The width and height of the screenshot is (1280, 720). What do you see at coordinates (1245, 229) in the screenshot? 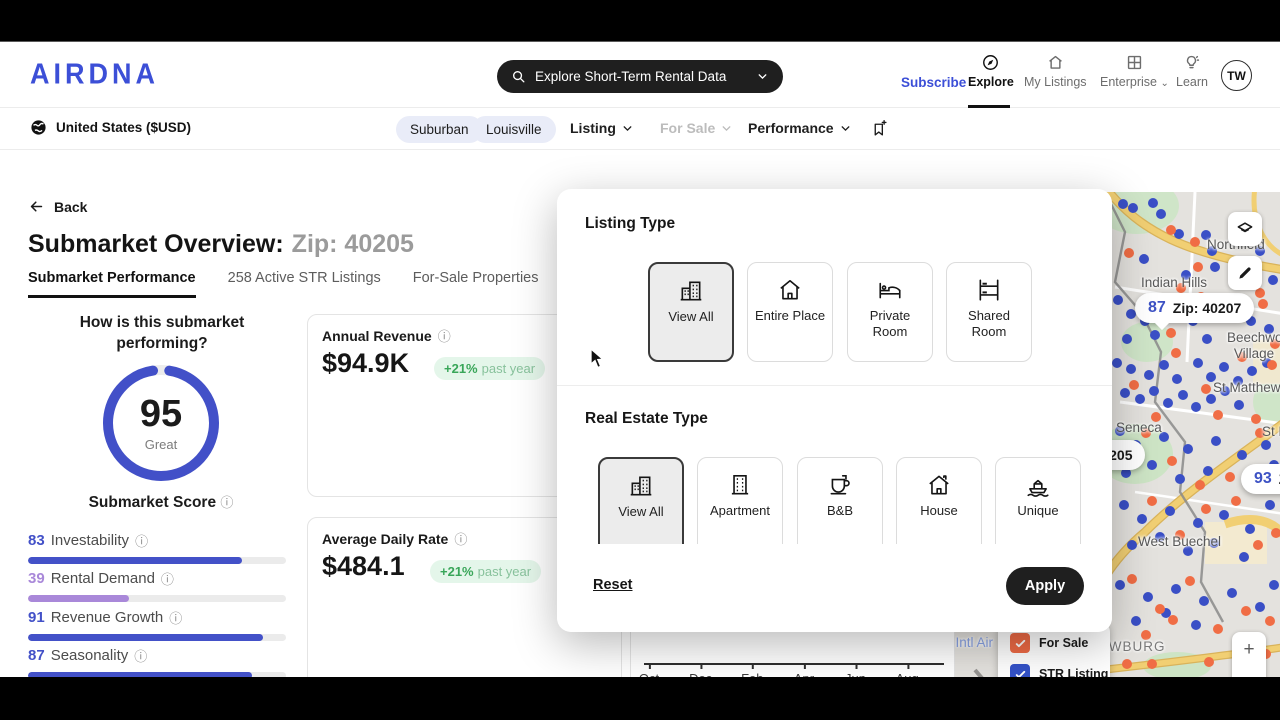
I see `map-layers-button` at bounding box center [1245, 229].